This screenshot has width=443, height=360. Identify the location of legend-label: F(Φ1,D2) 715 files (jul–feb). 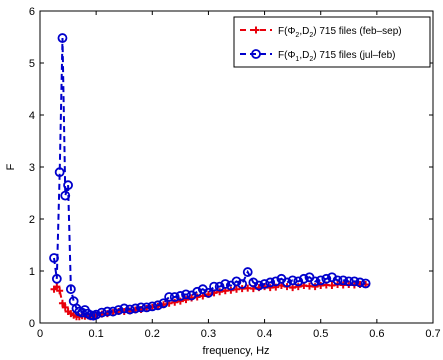
(337, 56).